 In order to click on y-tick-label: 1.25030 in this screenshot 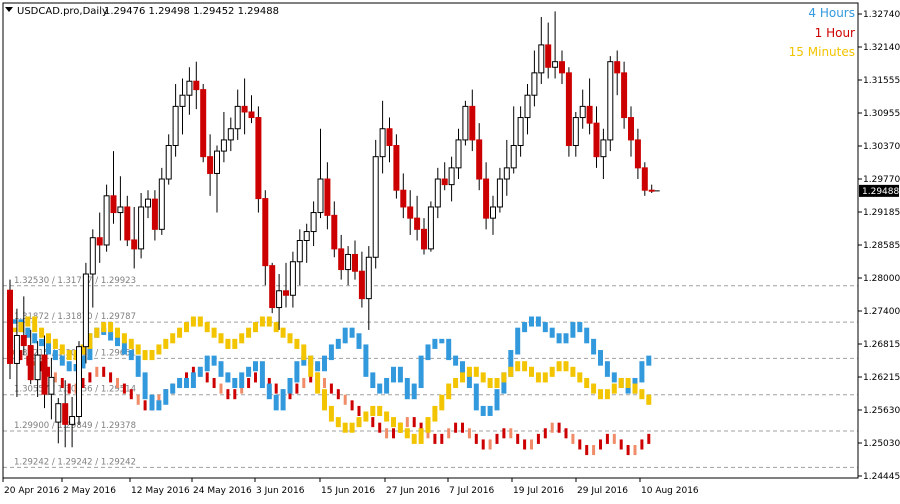, I will do `click(881, 444)`.